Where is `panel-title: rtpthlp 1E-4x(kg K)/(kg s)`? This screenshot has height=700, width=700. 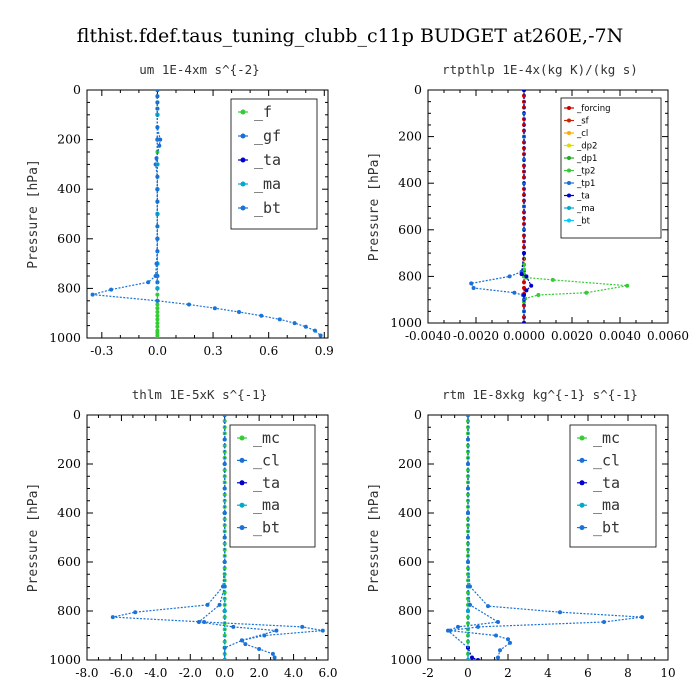 panel-title: rtpthlp 1E-4x(kg K)/(kg s) is located at coordinates (540, 69).